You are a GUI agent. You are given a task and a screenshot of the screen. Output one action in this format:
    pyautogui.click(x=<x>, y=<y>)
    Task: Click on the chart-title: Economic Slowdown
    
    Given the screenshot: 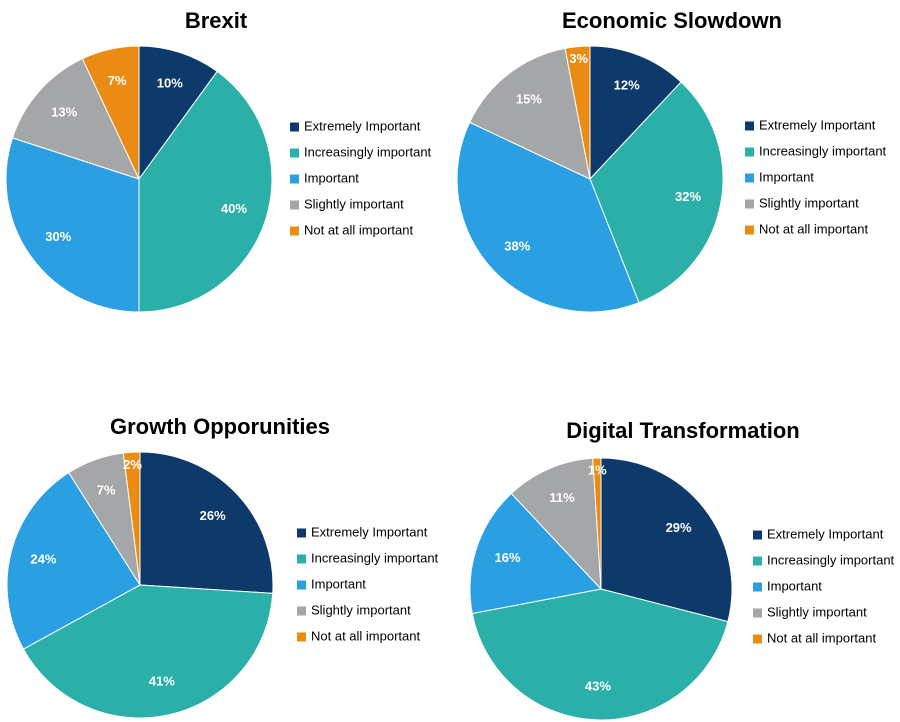 What is the action you would take?
    pyautogui.click(x=672, y=20)
    